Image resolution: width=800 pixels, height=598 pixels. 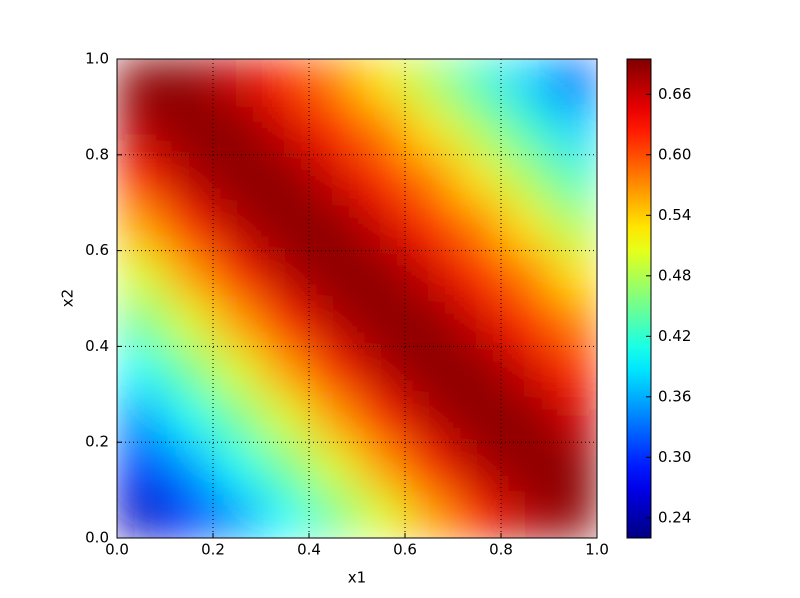 I want to click on x-tick-label: 0.4, so click(x=309, y=550).